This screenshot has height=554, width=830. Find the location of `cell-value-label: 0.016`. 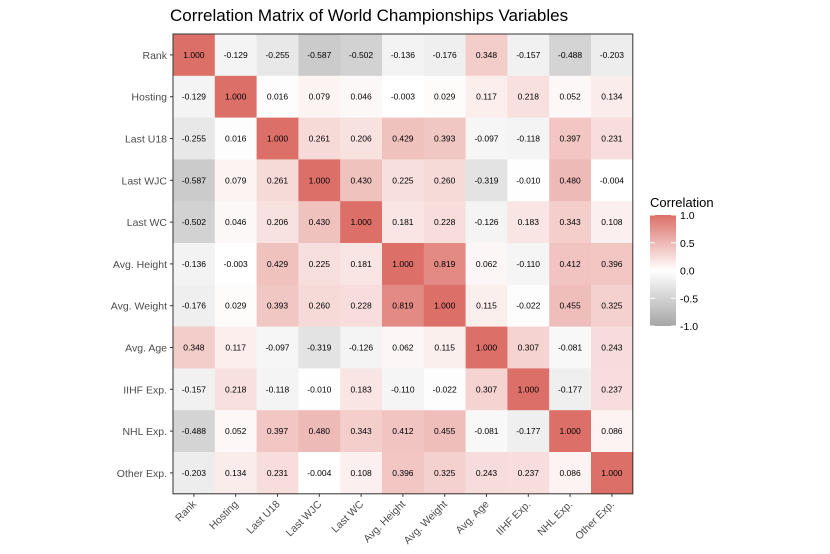

cell-value-label: 0.016 is located at coordinates (278, 97).